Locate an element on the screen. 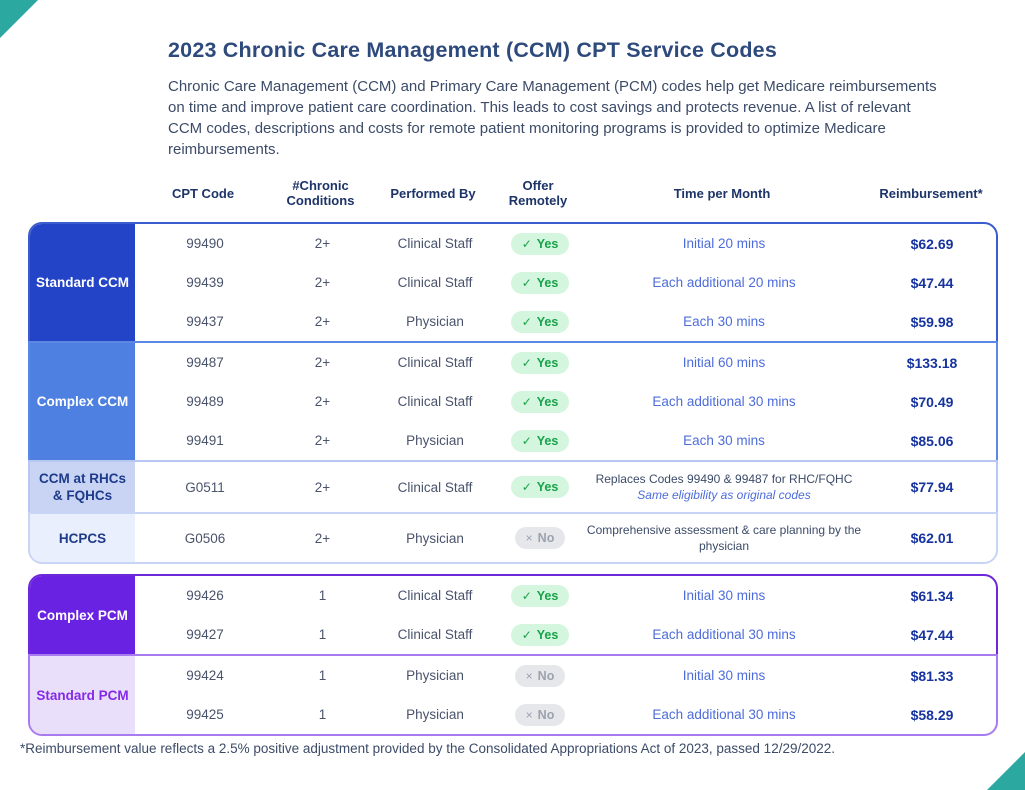 This screenshot has width=1025, height=790. teal-corner-accent-top-left is located at coordinates (19, 19).